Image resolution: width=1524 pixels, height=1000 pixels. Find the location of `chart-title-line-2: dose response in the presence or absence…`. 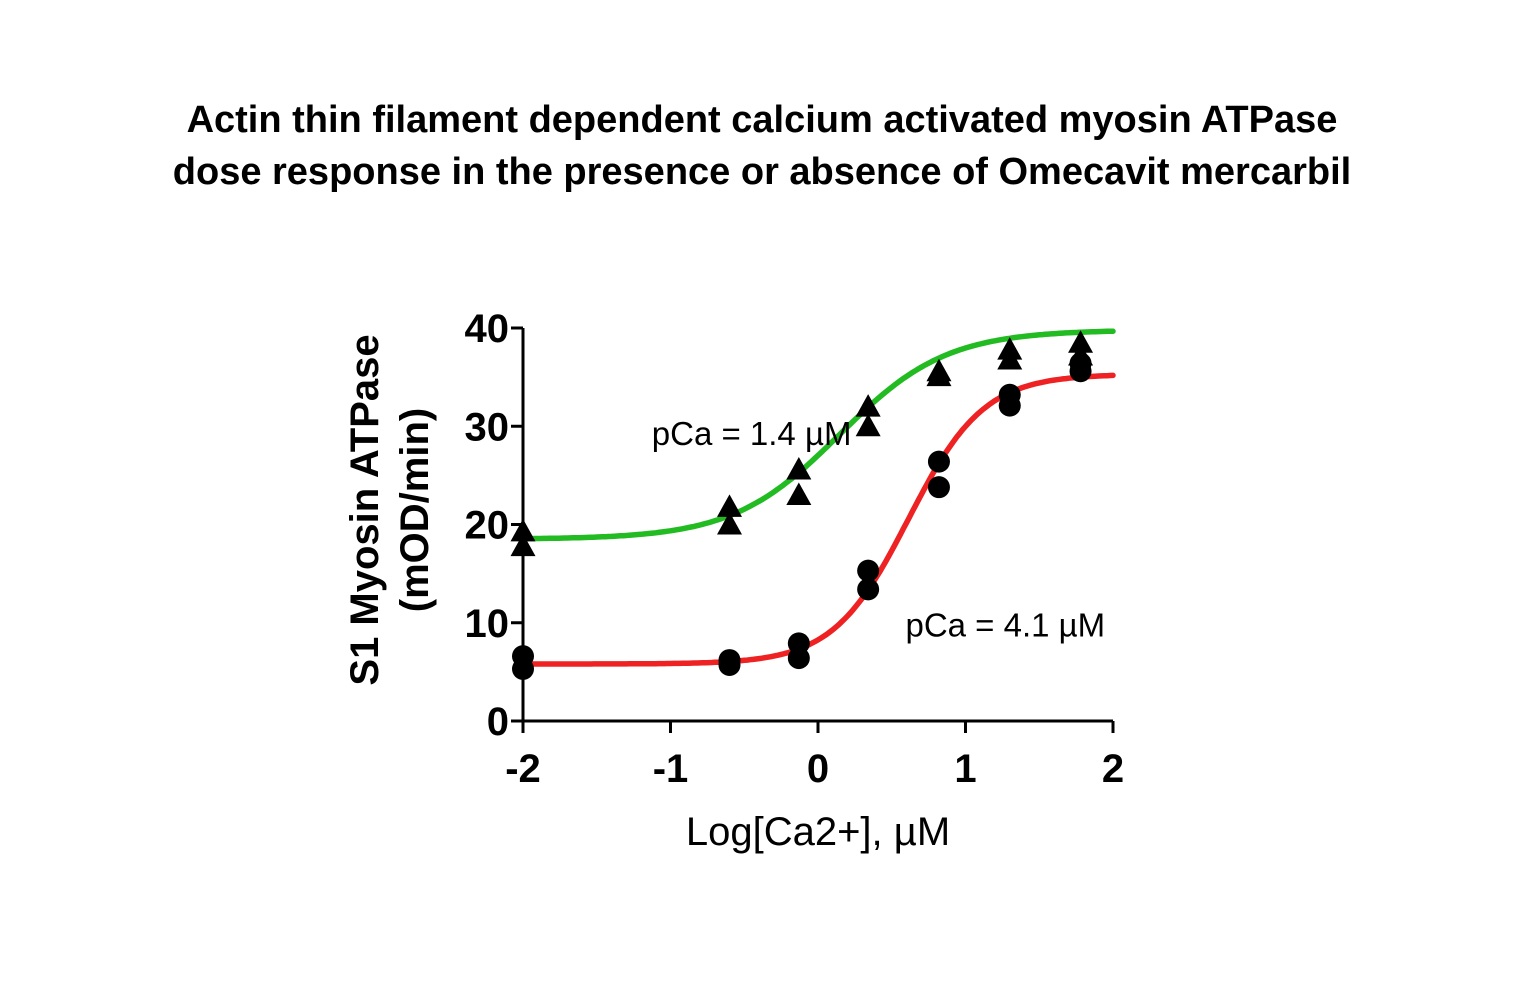

chart-title-line-2: dose response in the presence or absence… is located at coordinates (762, 172).